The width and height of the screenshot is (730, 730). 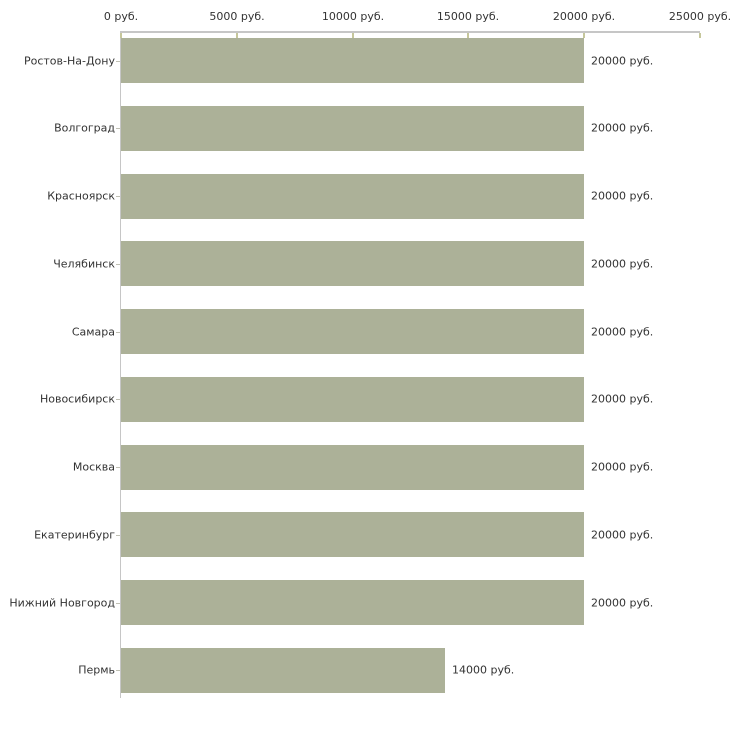 What do you see at coordinates (69, 61) in the screenshot?
I see `category-label: Ростов-На-Дону` at bounding box center [69, 61].